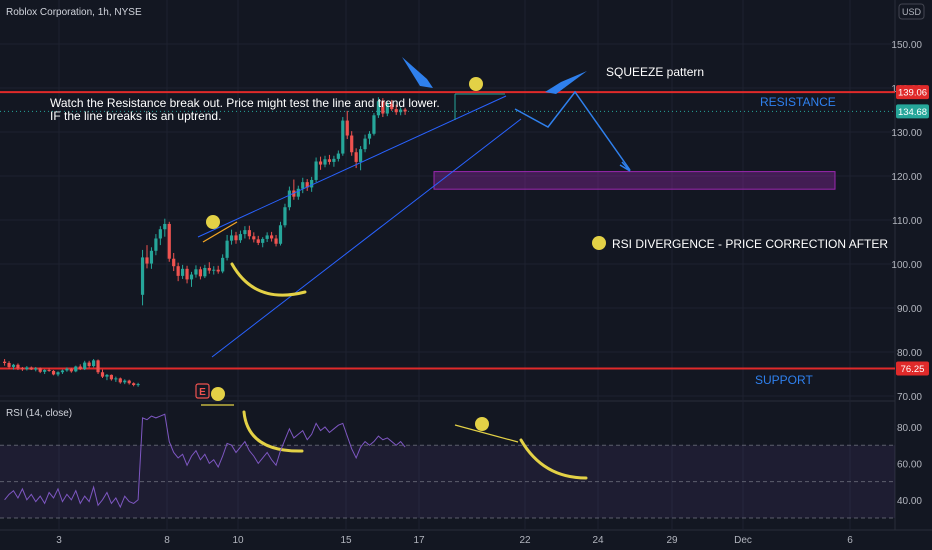 This screenshot has width=932, height=550. What do you see at coordinates (419, 540) in the screenshot?
I see `time-tick-label: 17` at bounding box center [419, 540].